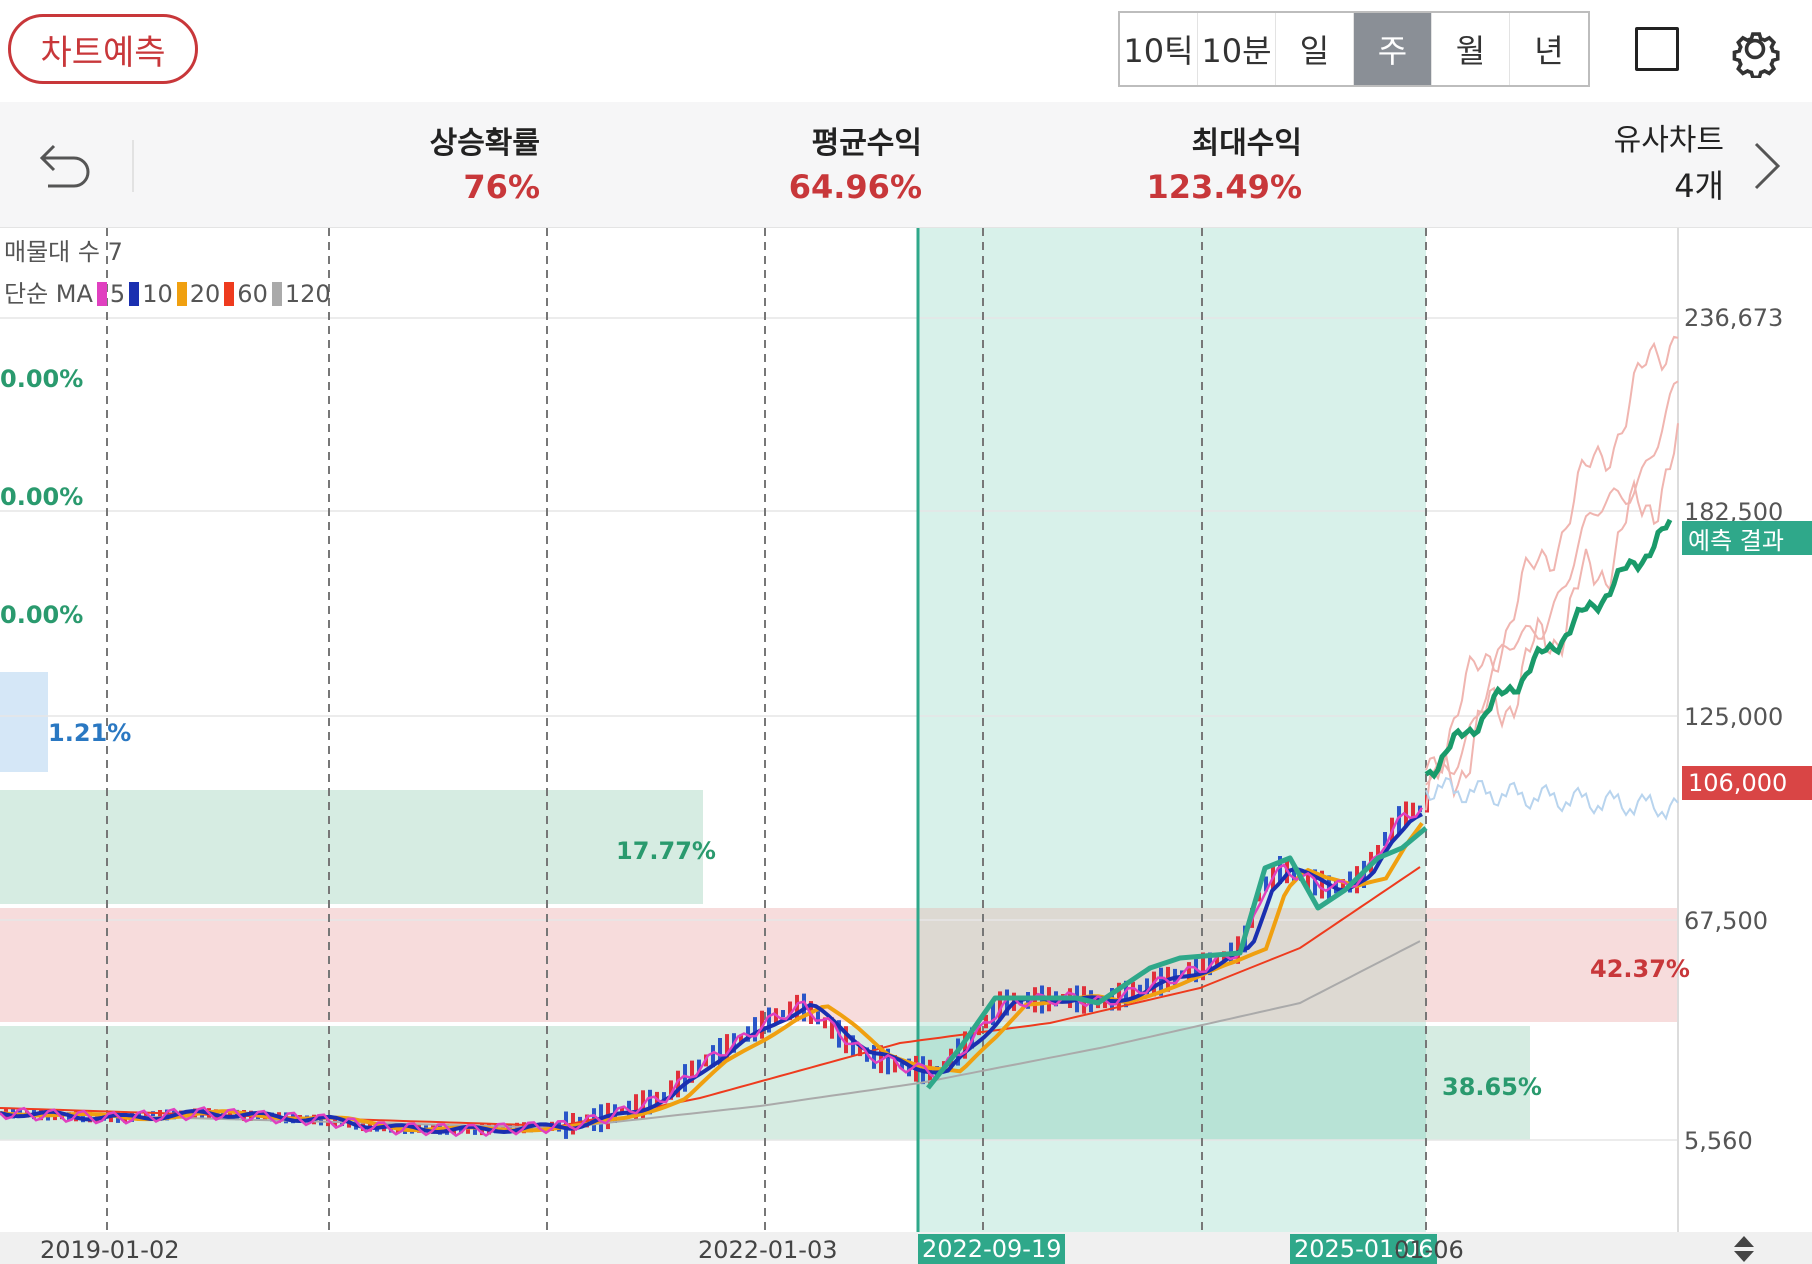  I want to click on top-toolbar: 차트예측 10틱 10분 일 주 월 년, so click(906, 51).